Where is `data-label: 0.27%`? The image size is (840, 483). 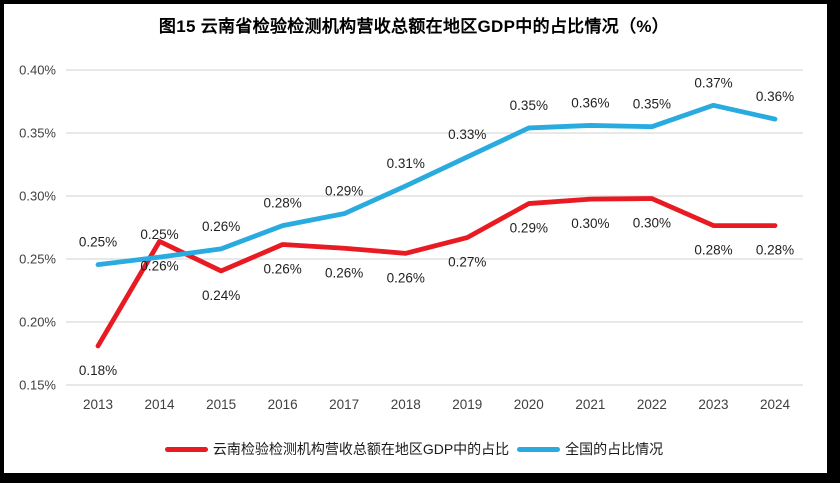
data-label: 0.27% is located at coordinates (467, 262).